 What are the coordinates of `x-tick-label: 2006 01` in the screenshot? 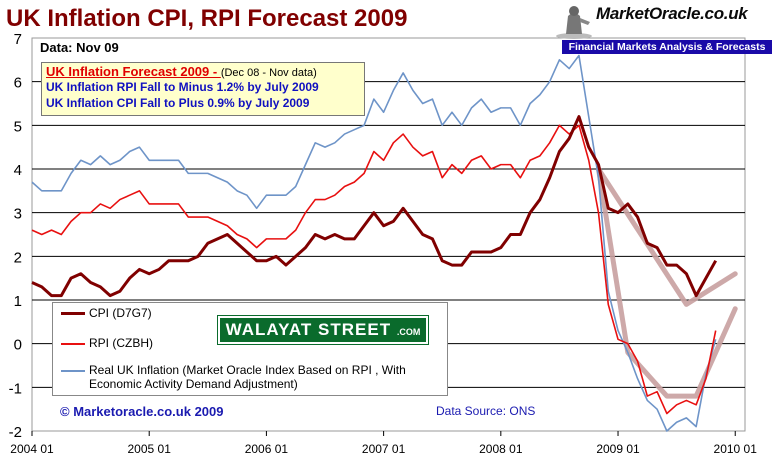 It's located at (267, 449).